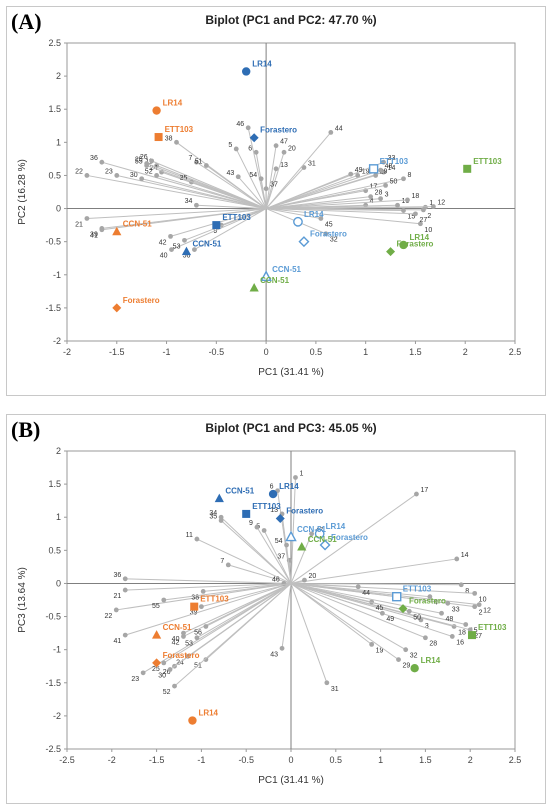 Image resolution: width=550 pixels, height=809 pixels. I want to click on variable-label: 20, so click(312, 576).